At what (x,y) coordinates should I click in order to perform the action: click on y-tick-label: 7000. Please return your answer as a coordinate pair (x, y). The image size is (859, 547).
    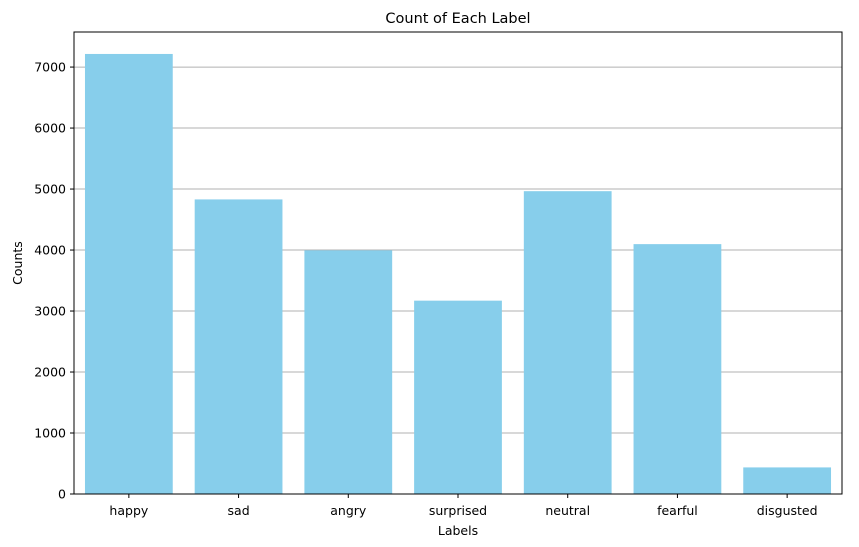
    Looking at the image, I should click on (50, 67).